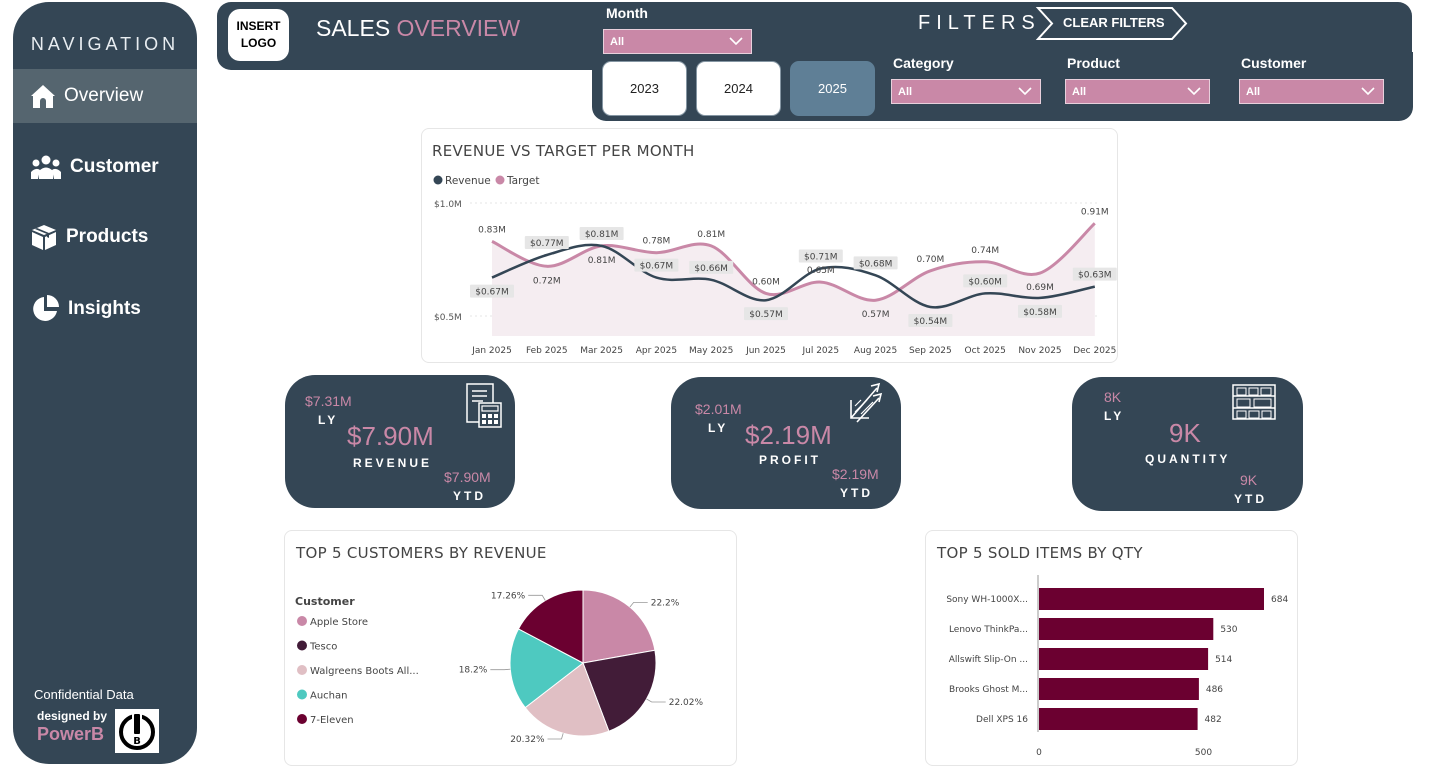  I want to click on warehouse-shelves-icon, so click(1254, 402).